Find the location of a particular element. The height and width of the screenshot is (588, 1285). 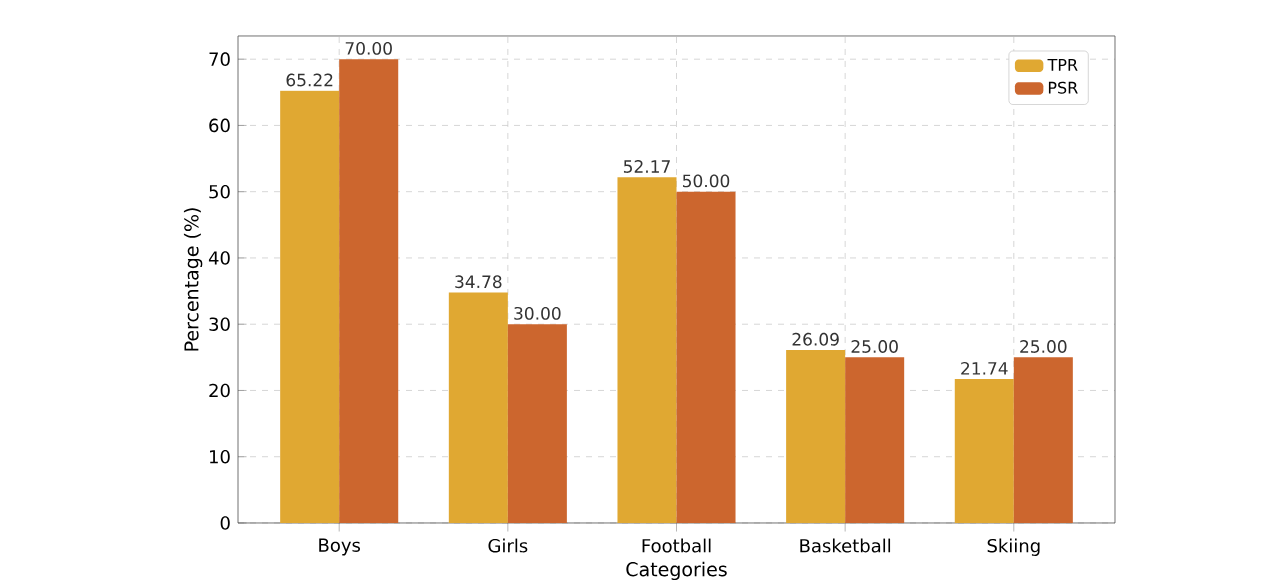

x-tick-label: Skiing is located at coordinates (1013, 547).